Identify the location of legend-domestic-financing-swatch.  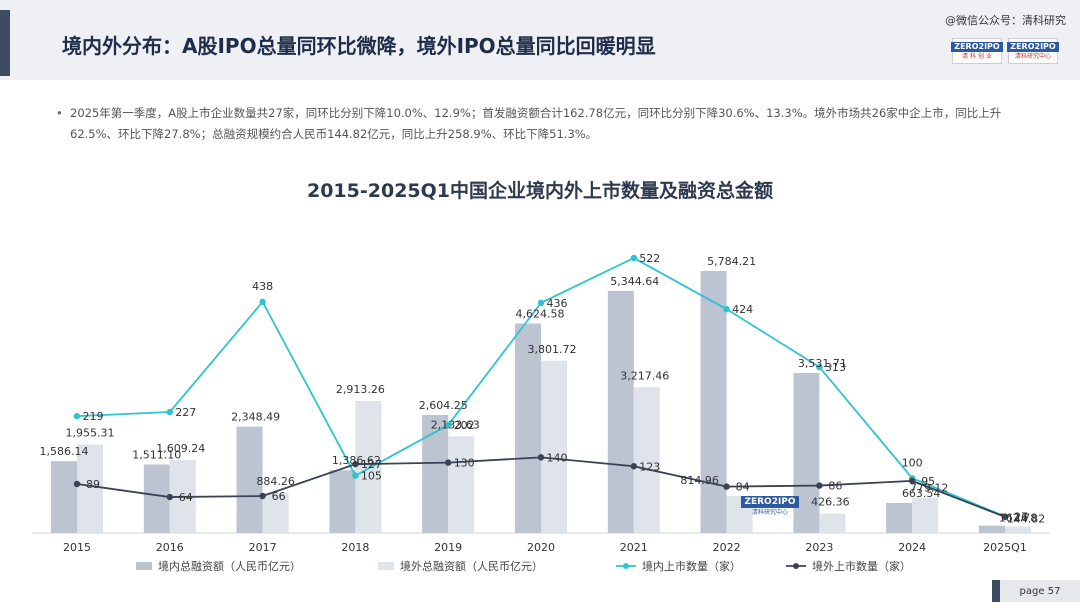
(144, 566).